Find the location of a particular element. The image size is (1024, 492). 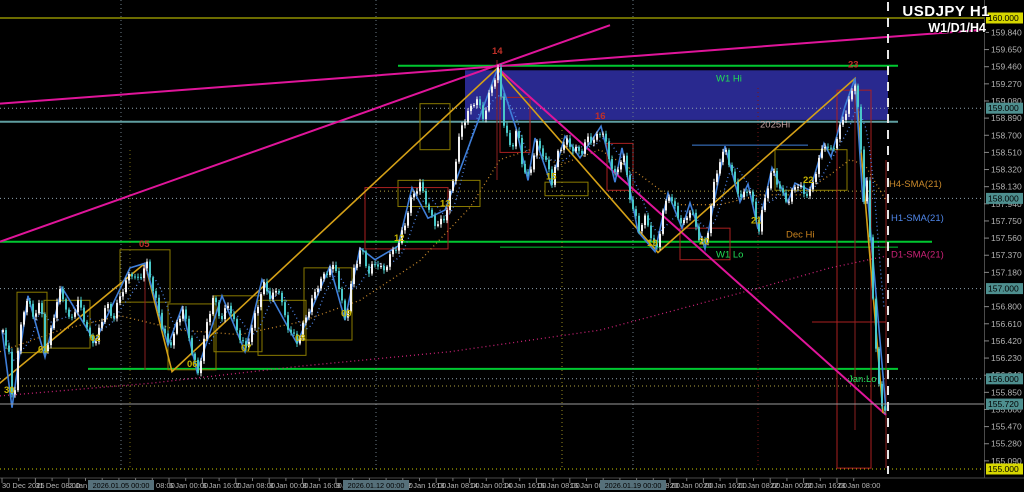

svg-text: H1-SMA(21) is located at coordinates (917, 218).